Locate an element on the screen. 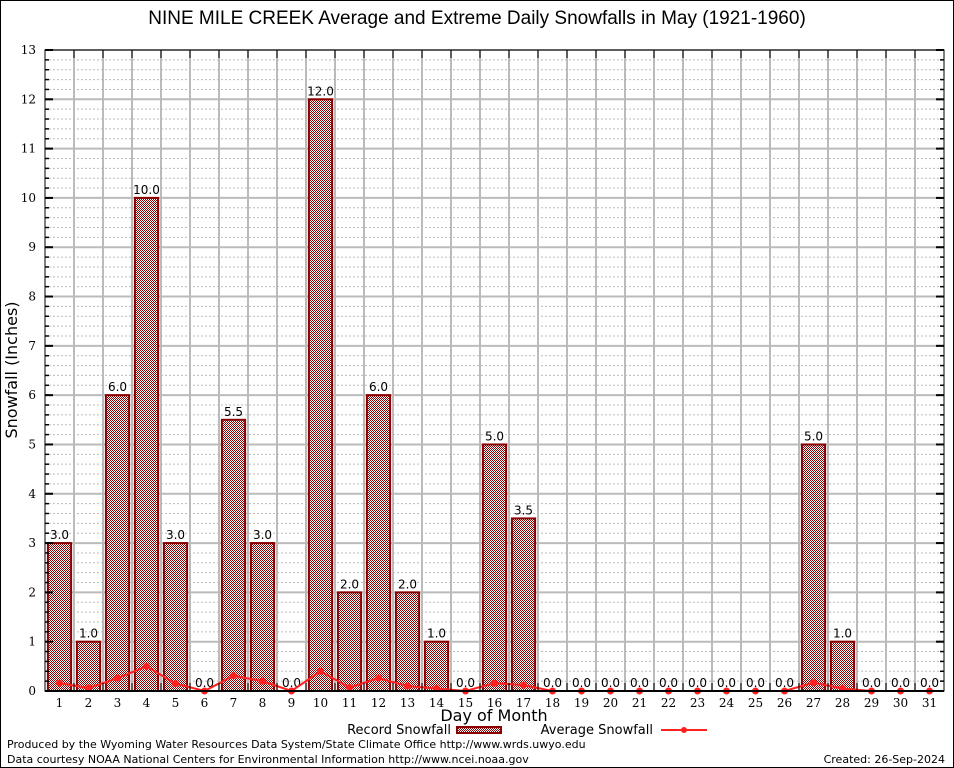 The width and height of the screenshot is (954, 768). x-tick-label: 29 is located at coordinates (871, 703).